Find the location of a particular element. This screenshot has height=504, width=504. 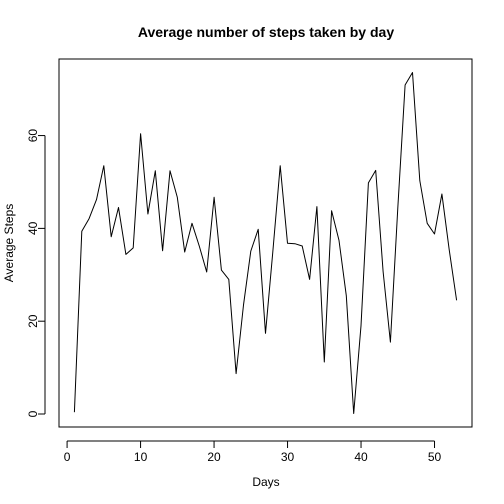

y-axis-label: Average Steps is located at coordinates (9, 243).